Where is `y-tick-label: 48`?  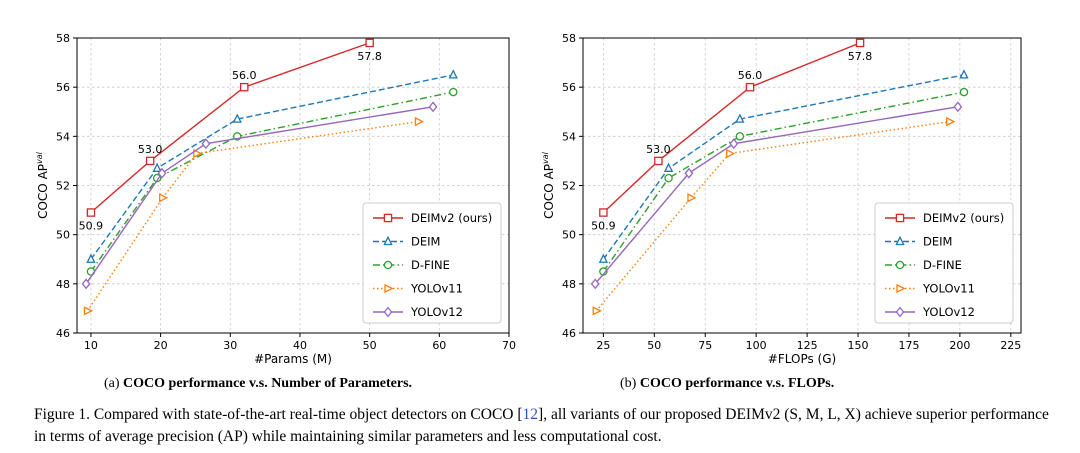
y-tick-label: 48 is located at coordinates (569, 284).